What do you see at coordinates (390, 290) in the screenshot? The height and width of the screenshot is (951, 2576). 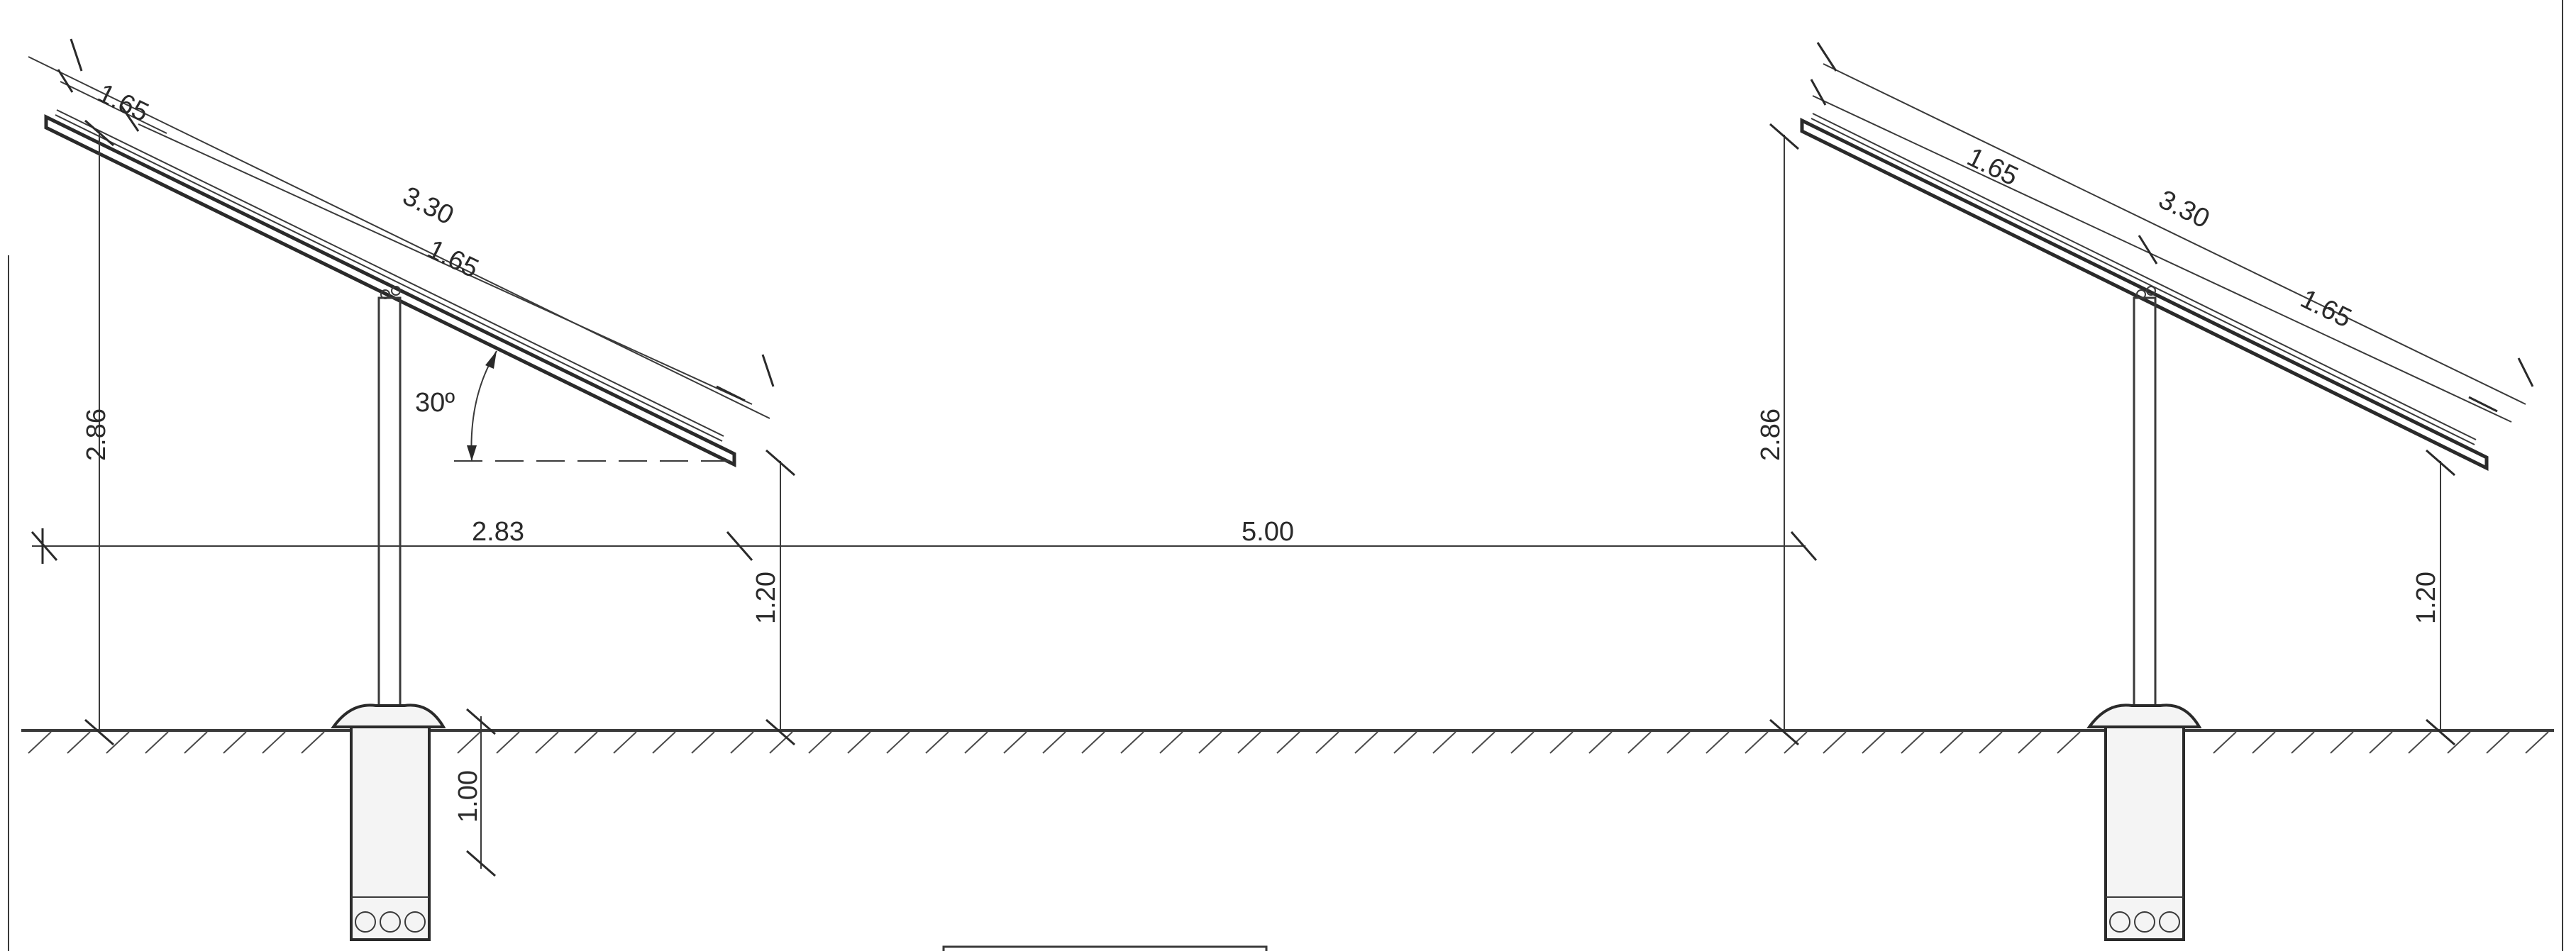 I see `left-solar-panel` at bounding box center [390, 290].